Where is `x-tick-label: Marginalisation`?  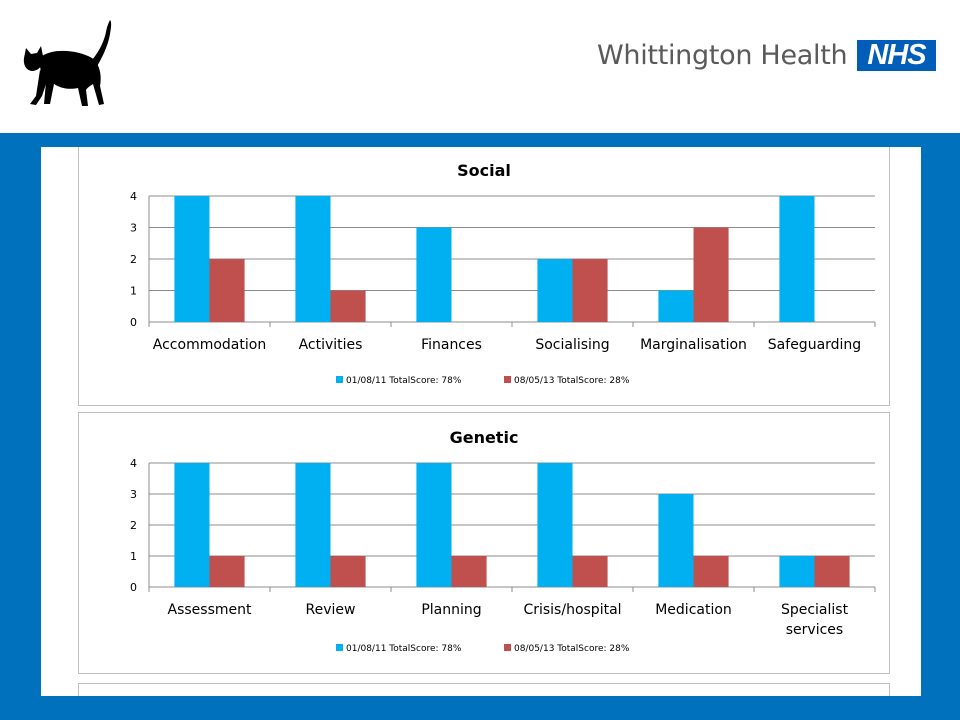
x-tick-label: Marginalisation is located at coordinates (693, 345).